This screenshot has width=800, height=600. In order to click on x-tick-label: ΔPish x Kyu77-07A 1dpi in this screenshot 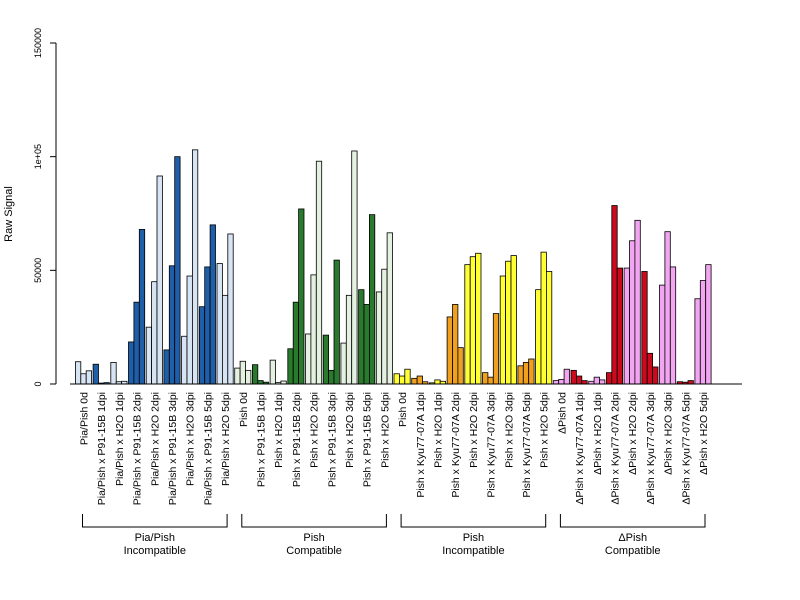, I will do `click(580, 448)`.